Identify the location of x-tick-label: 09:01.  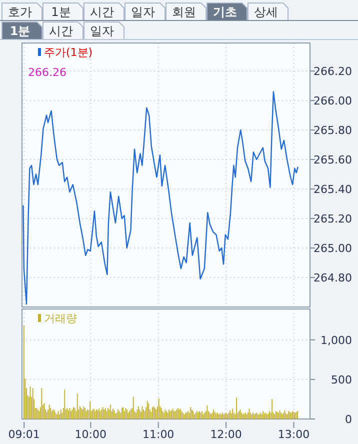
(24, 434).